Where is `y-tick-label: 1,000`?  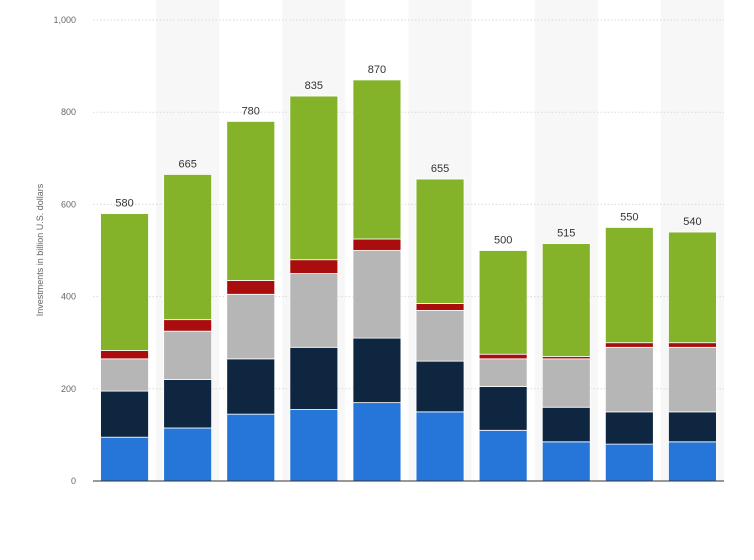
y-tick-label: 1,000 is located at coordinates (64, 20).